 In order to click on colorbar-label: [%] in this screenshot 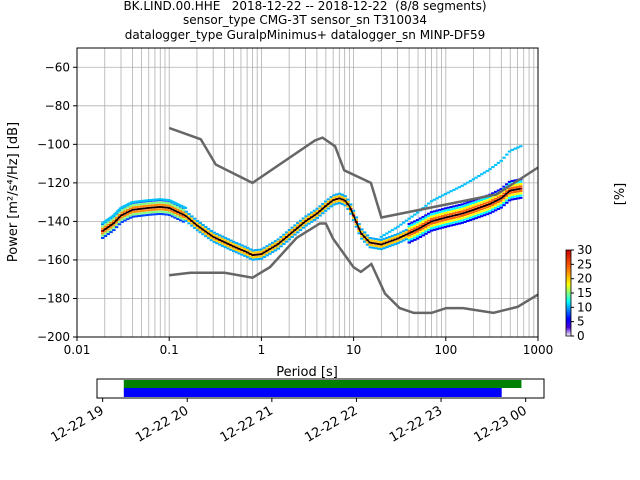, I will do `click(620, 194)`.